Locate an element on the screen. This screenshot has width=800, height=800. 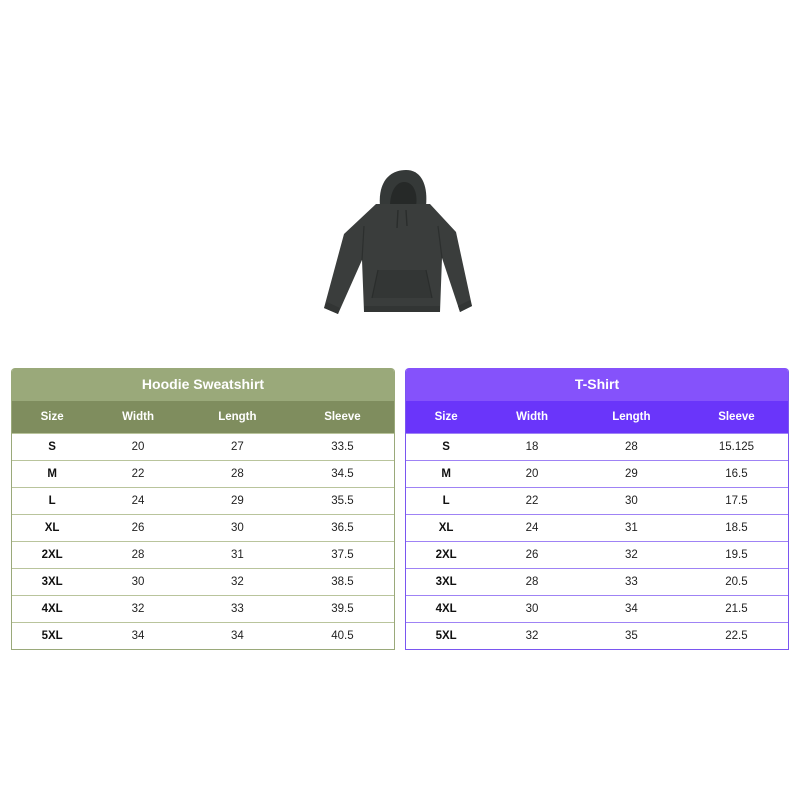
table-row: 5XL 32 35 22.5 is located at coordinates (597, 635).